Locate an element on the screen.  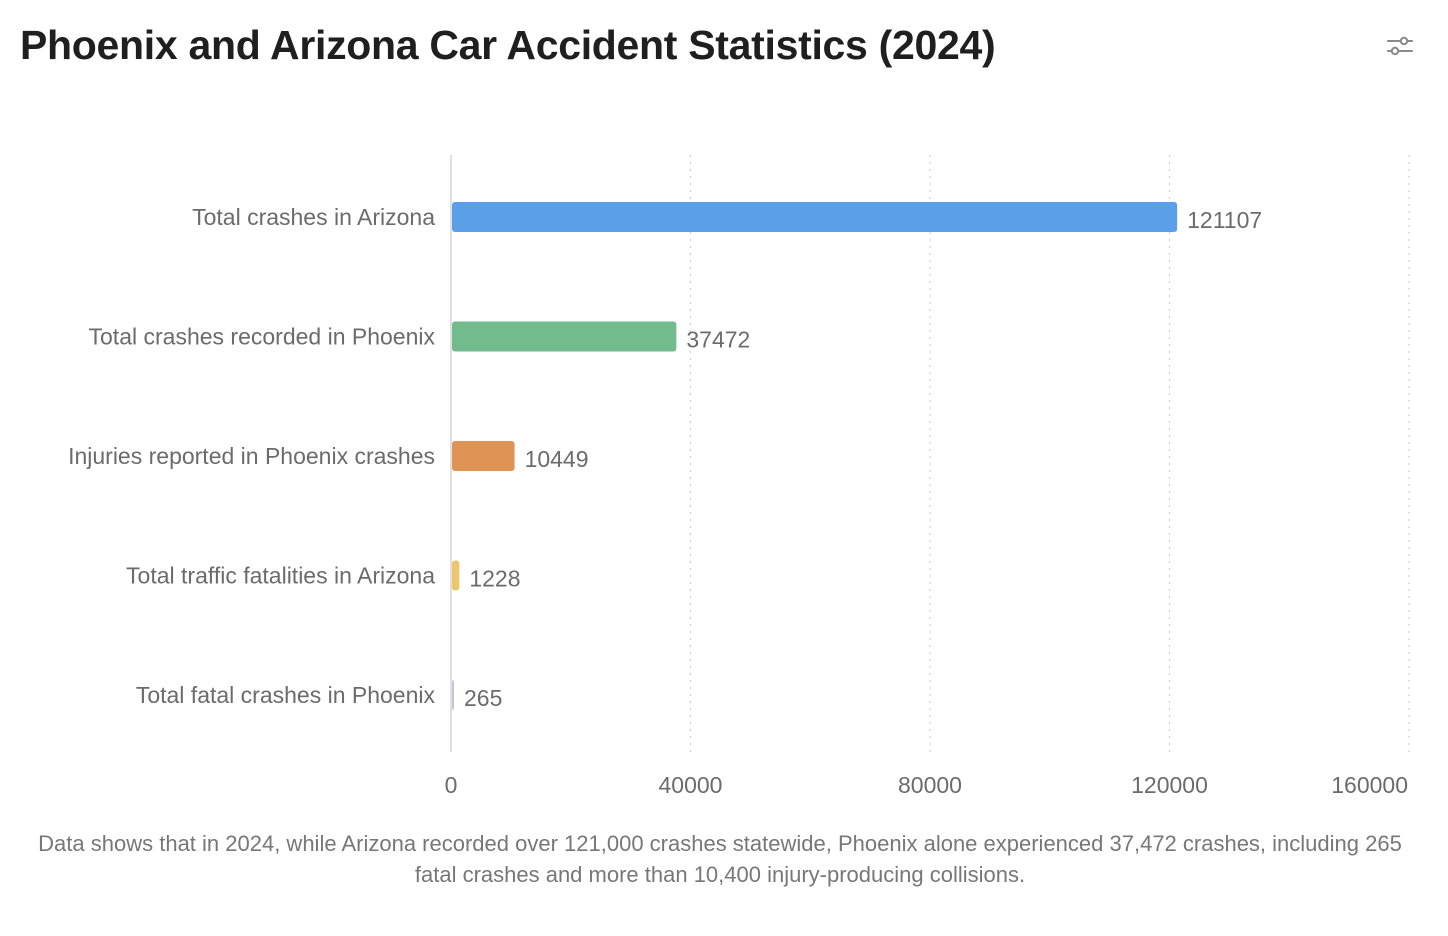
x-tick-label: 160000 is located at coordinates (1369, 785).